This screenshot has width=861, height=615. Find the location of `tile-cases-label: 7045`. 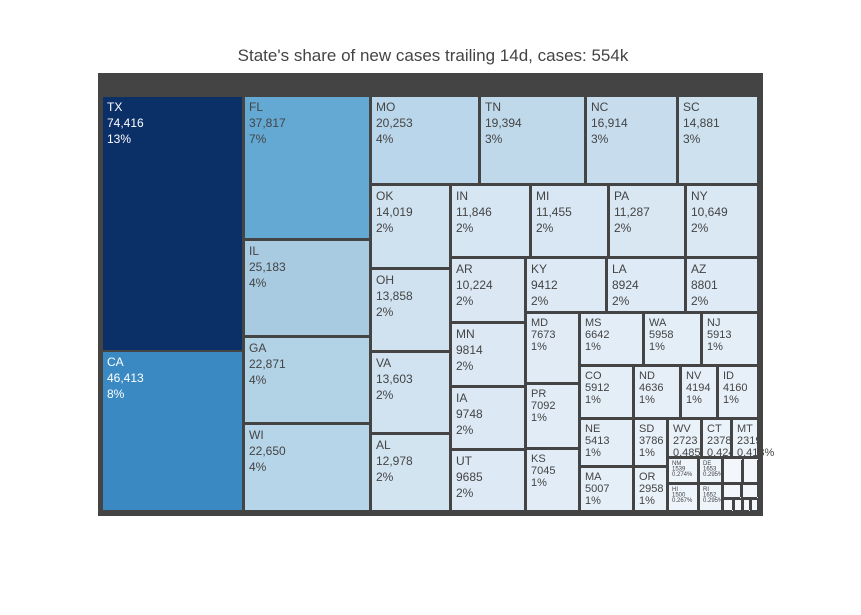

tile-cases-label: 7045 is located at coordinates (543, 471).